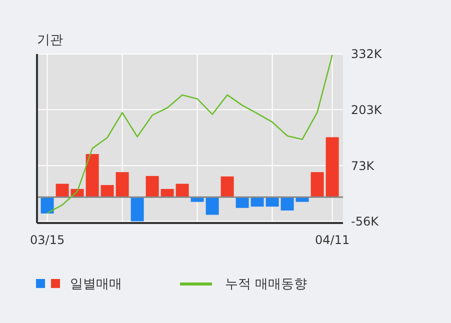  Describe the element at coordinates (96, 284) in the screenshot. I see `legend-label: 일별매매` at that location.